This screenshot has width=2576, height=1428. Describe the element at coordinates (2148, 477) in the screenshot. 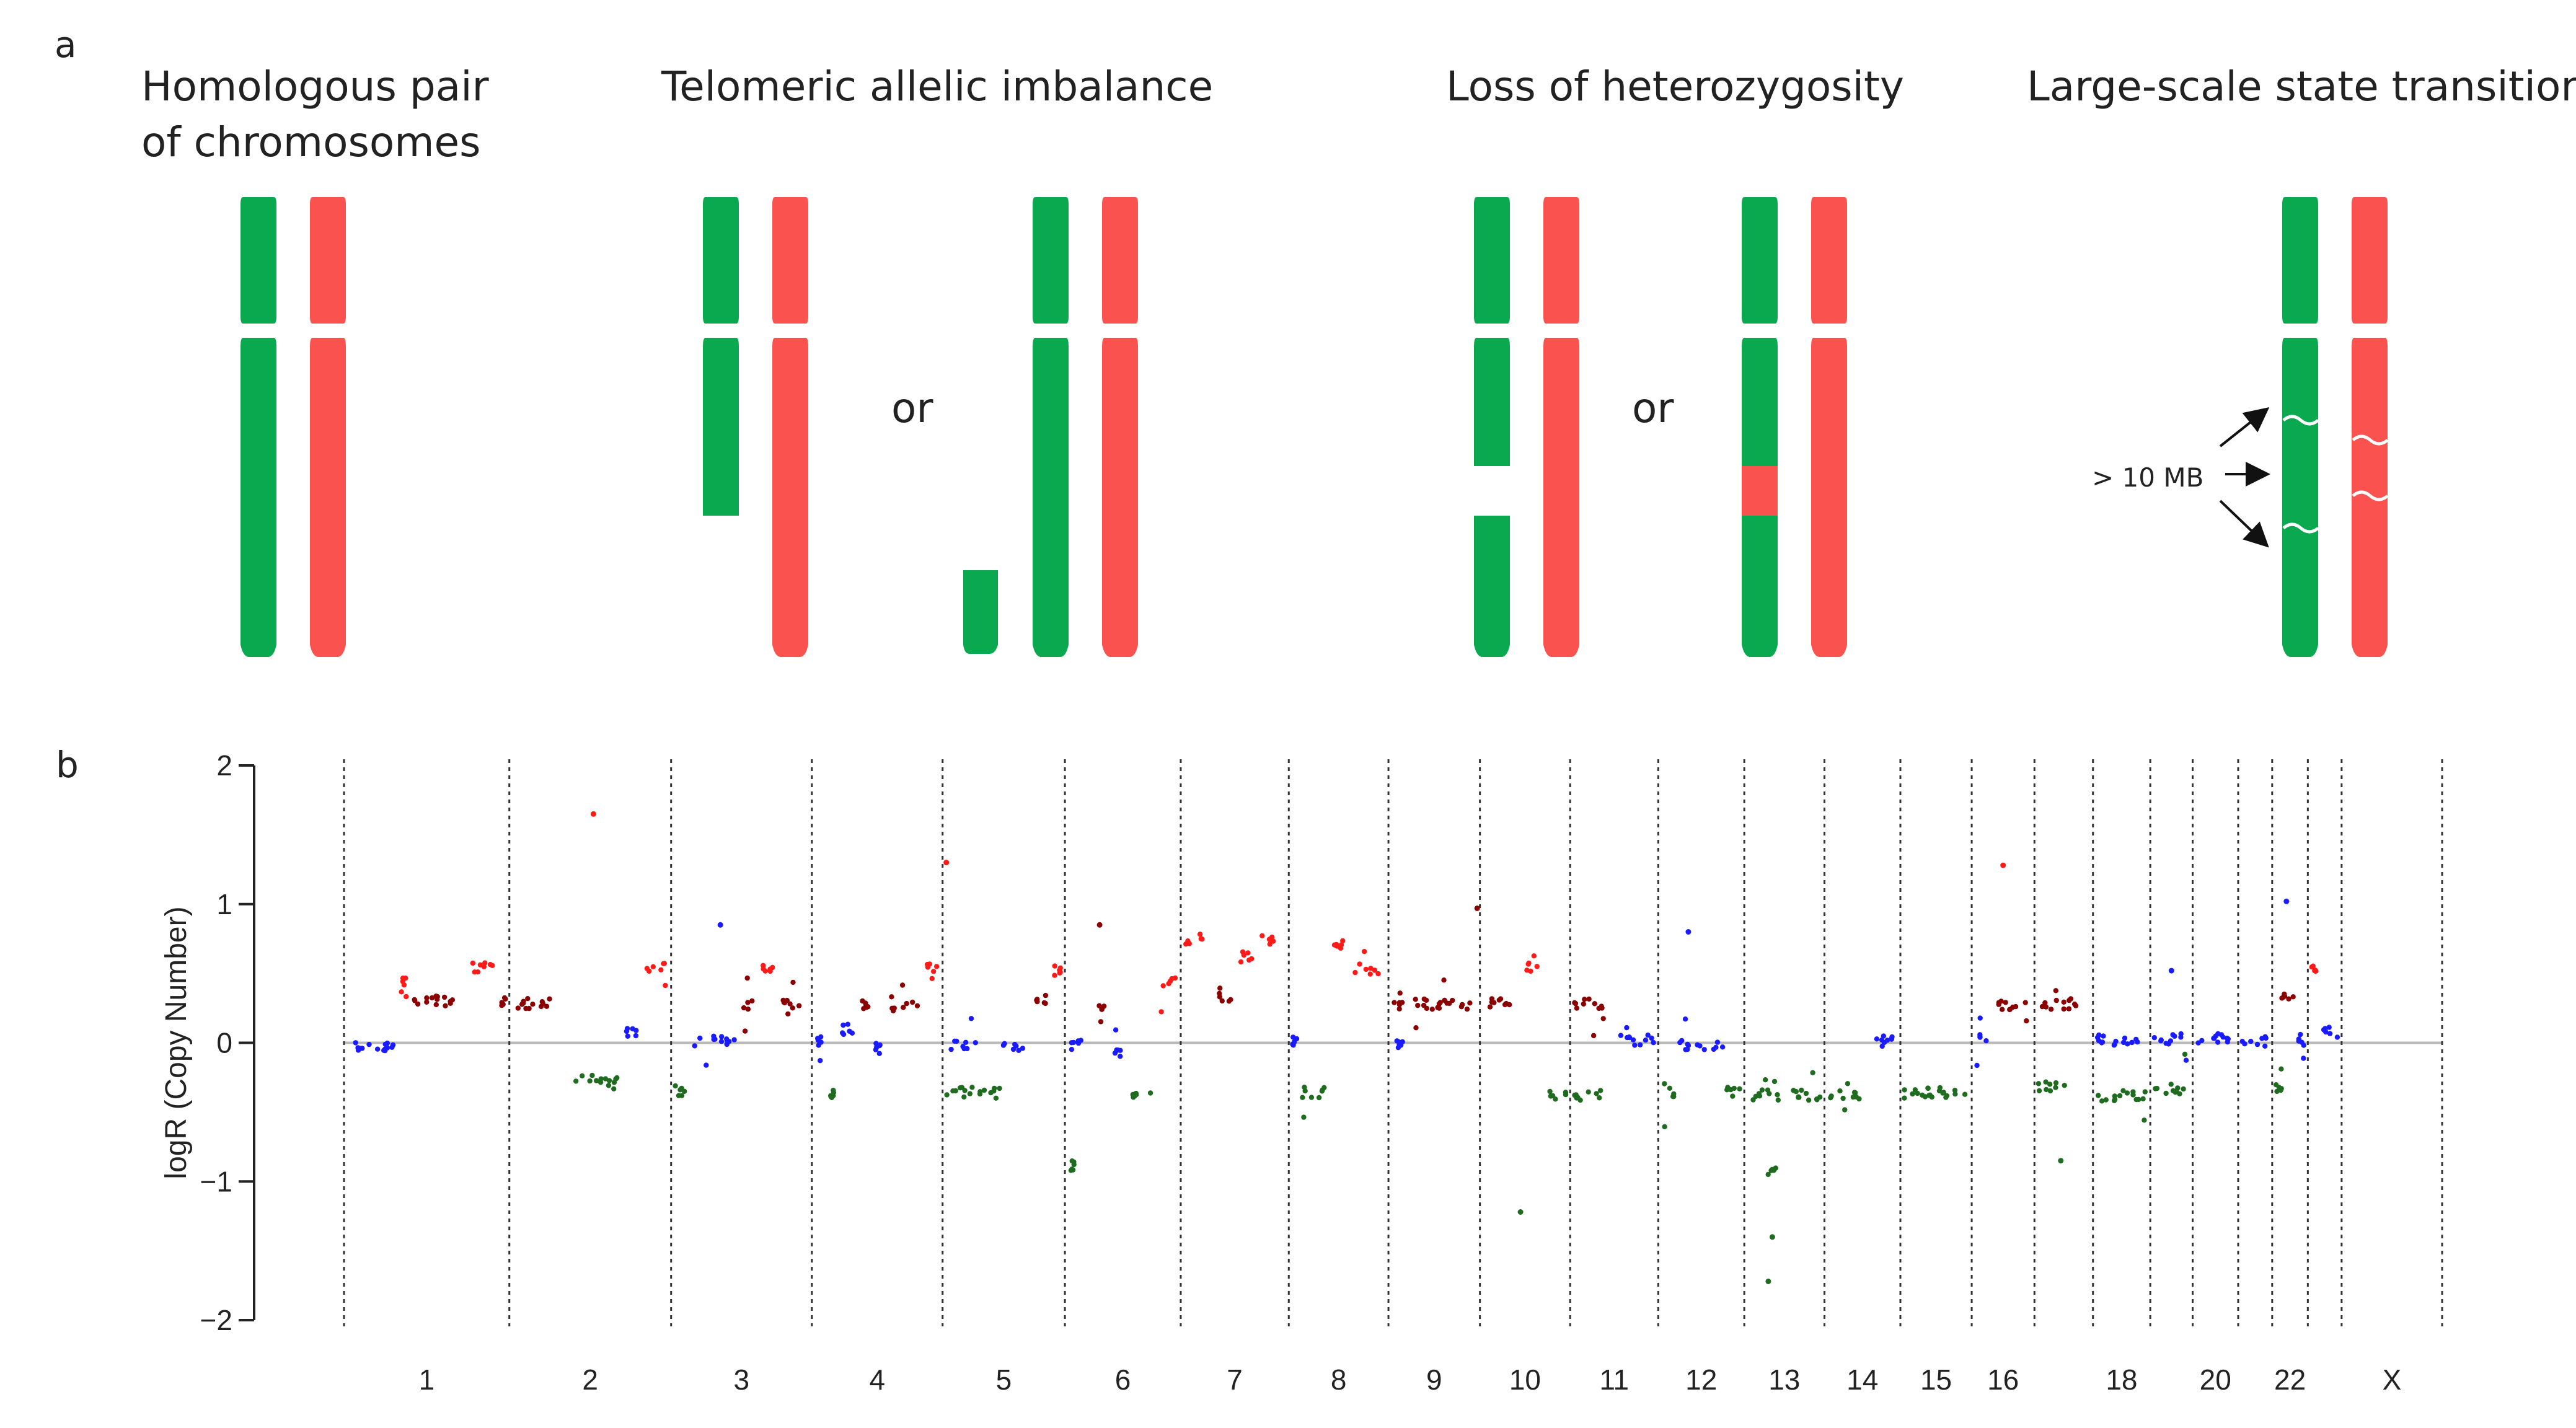

I see `lst-annotation: > 10 MB` at that location.